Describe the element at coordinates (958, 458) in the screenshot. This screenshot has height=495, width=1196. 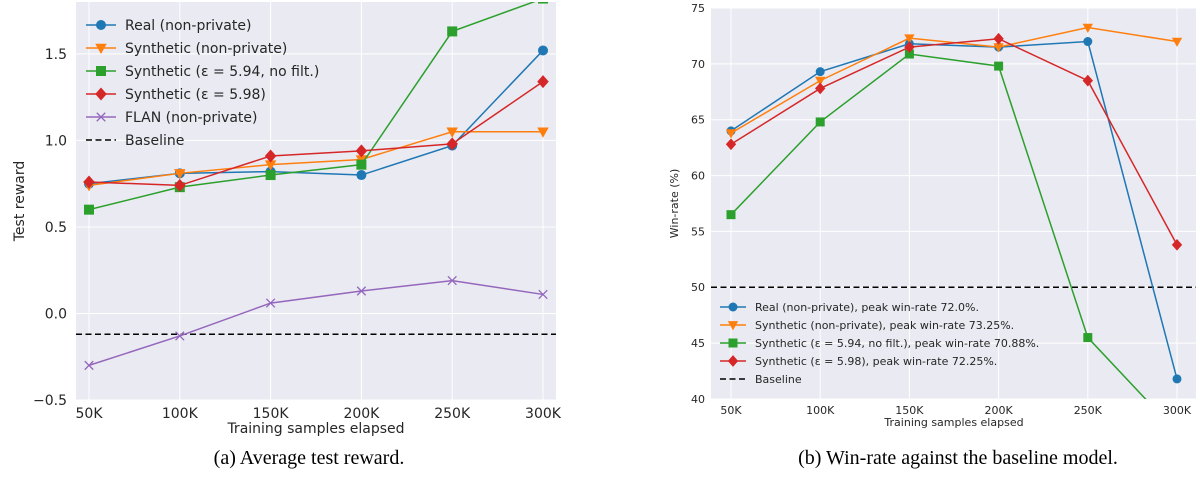
I see `caption-b: (b) Win-rate against the baseline model.` at that location.